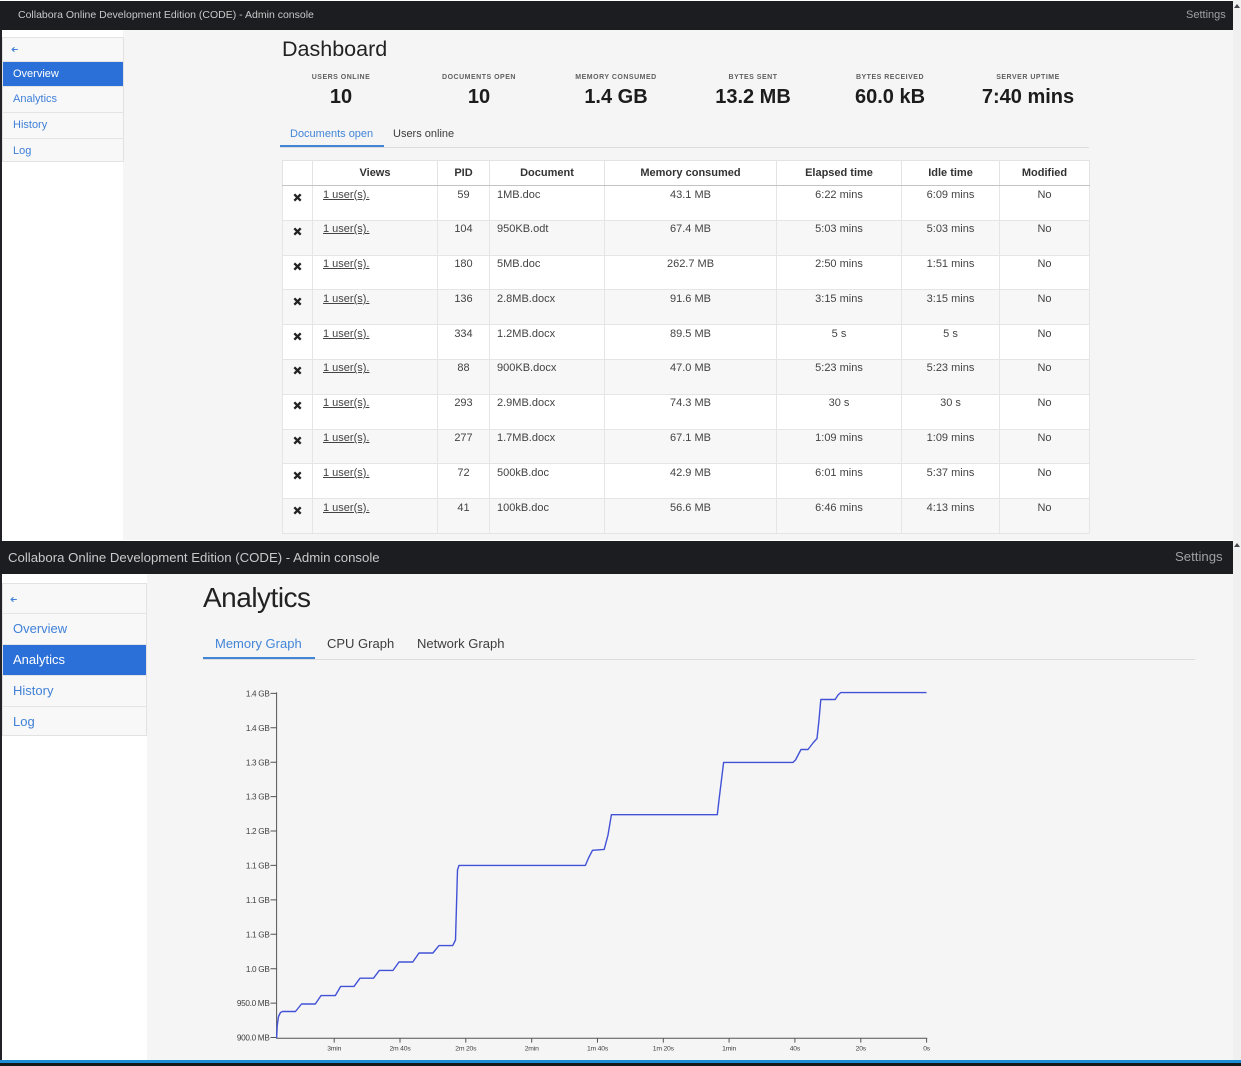 The height and width of the screenshot is (1066, 1241). What do you see at coordinates (795, 1049) in the screenshot?
I see `svg-text: 40s` at bounding box center [795, 1049].